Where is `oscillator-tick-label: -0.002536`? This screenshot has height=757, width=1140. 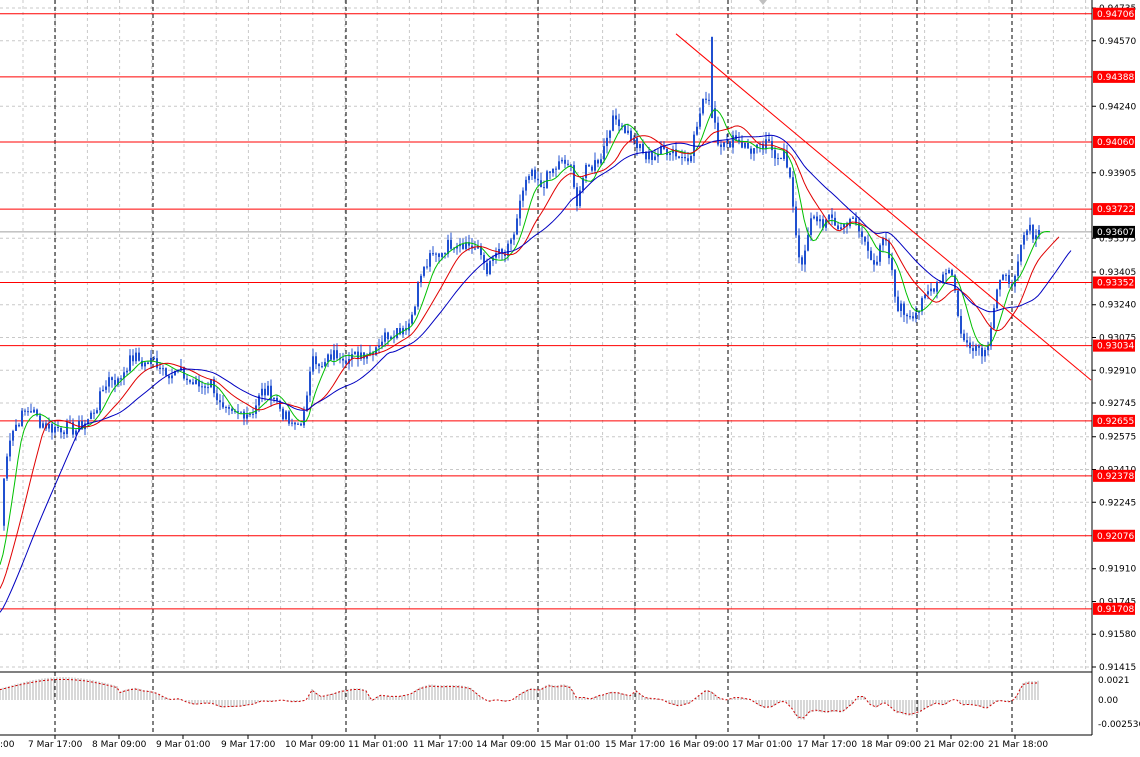
oscillator-tick-label: -0.002536 is located at coordinates (1119, 725).